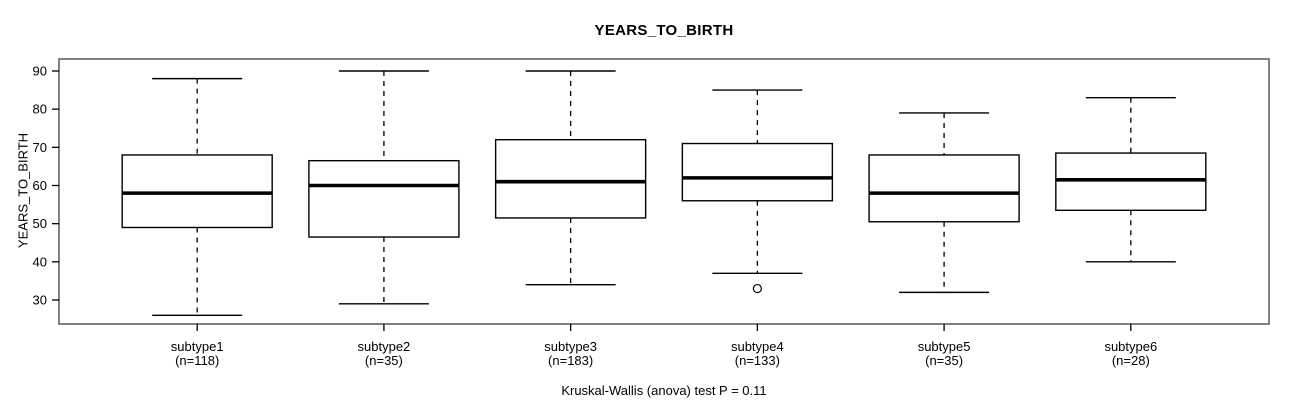  Describe the element at coordinates (757, 288) in the screenshot. I see `outlier-point` at that location.